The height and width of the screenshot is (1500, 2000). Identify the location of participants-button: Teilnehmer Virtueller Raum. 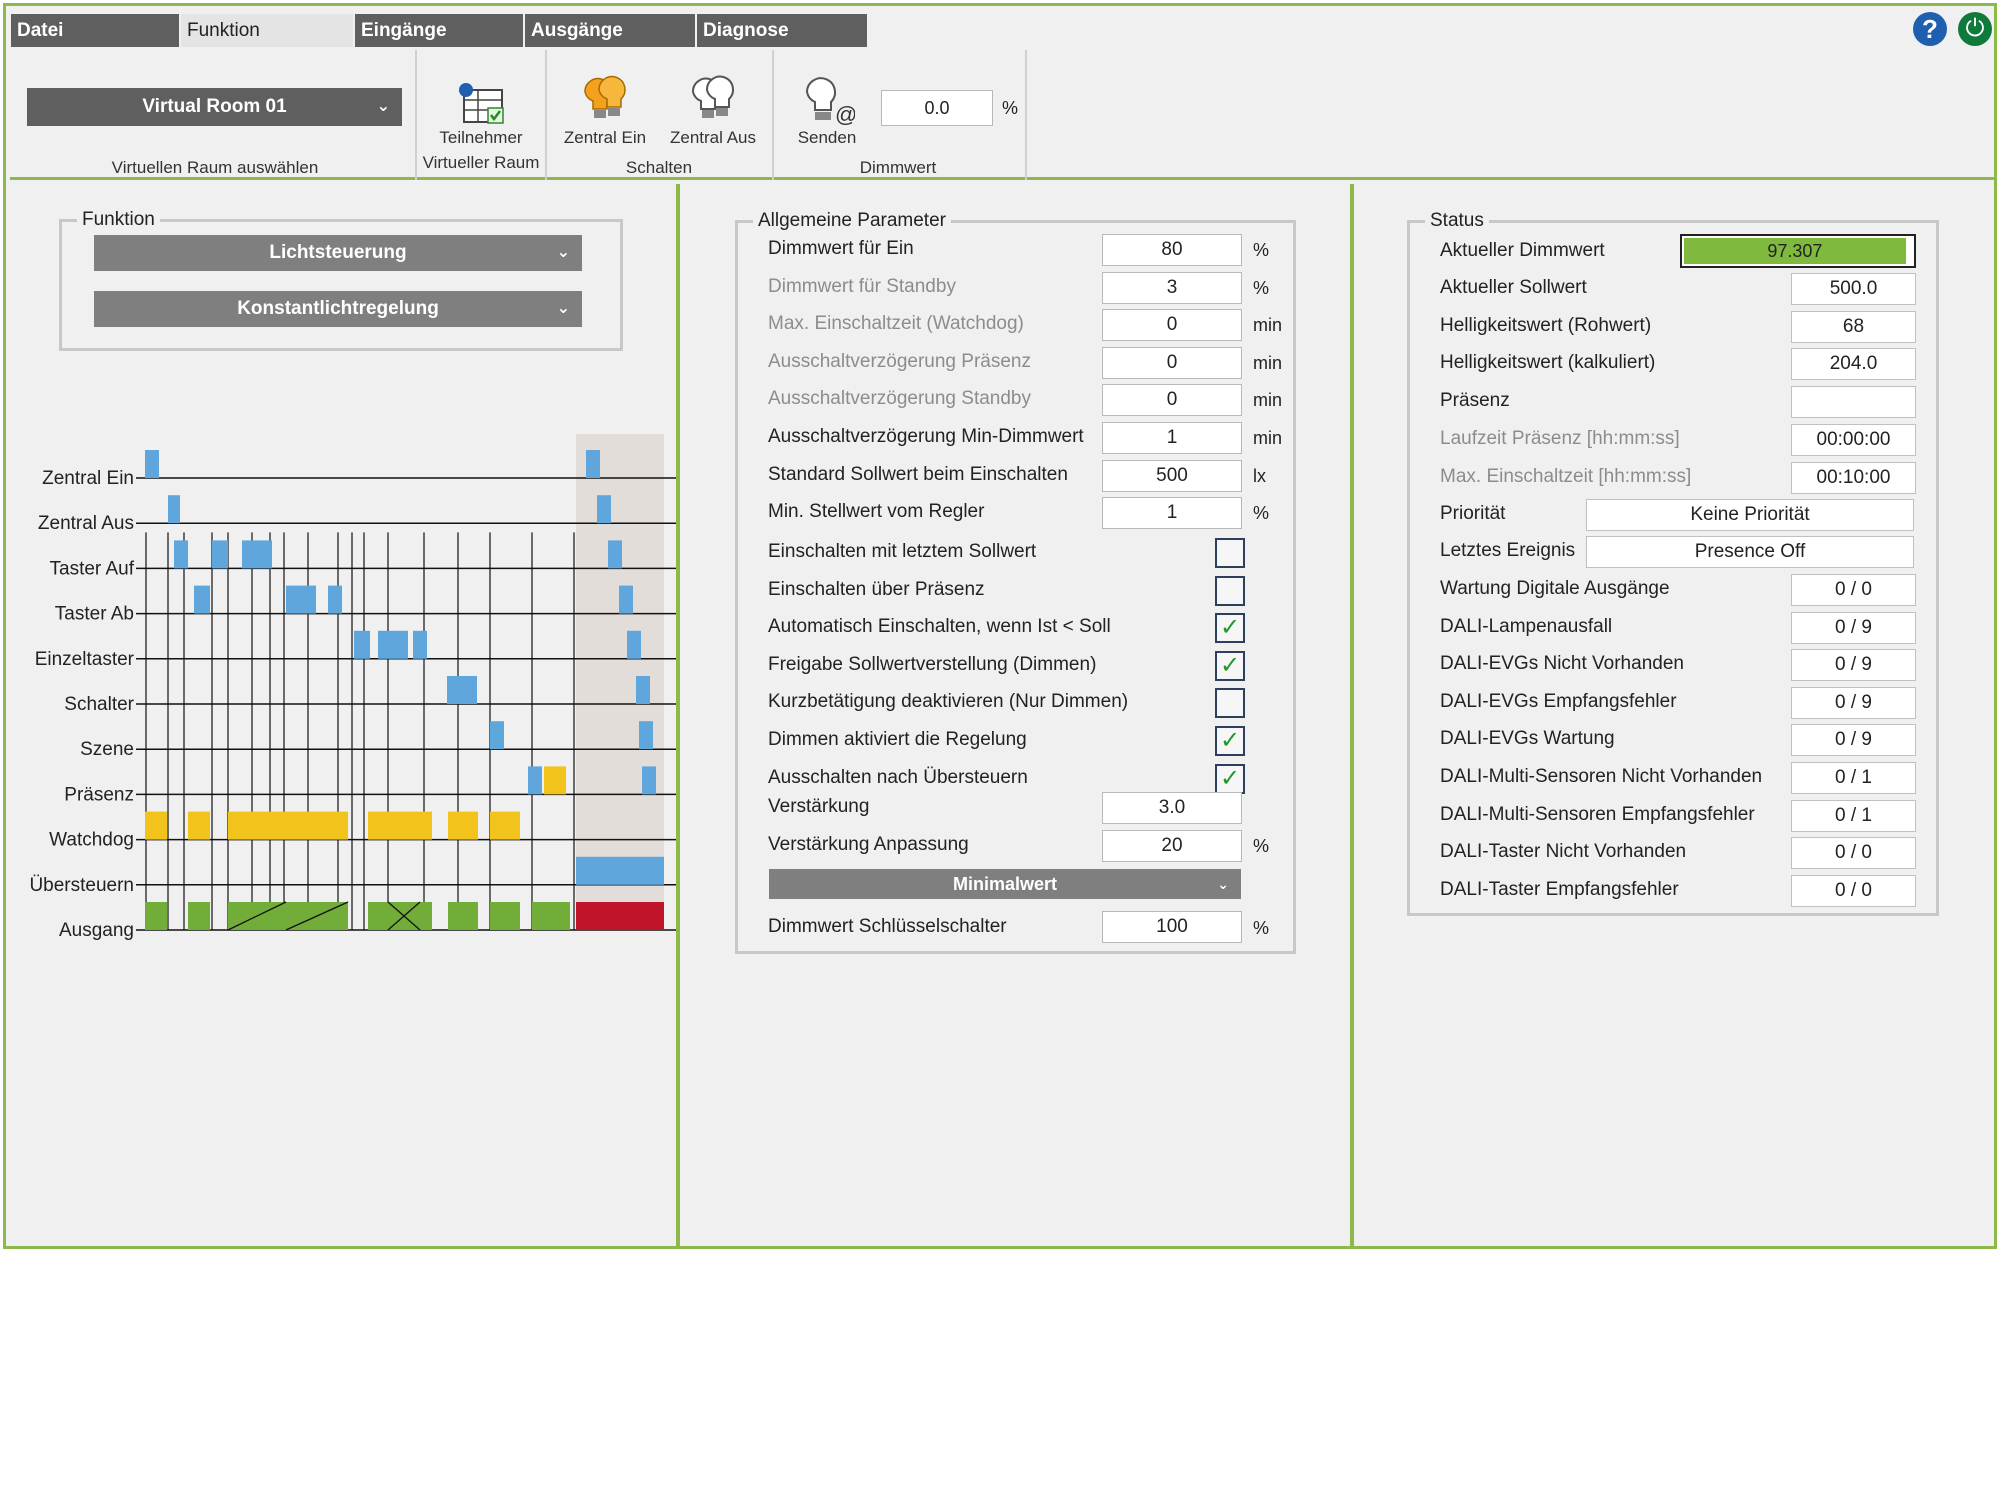
(481, 118).